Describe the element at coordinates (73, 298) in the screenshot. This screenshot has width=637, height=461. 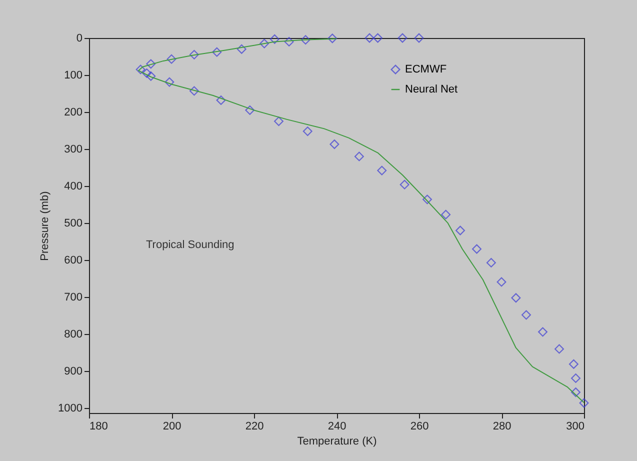
I see `y-tick-label: 700` at that location.